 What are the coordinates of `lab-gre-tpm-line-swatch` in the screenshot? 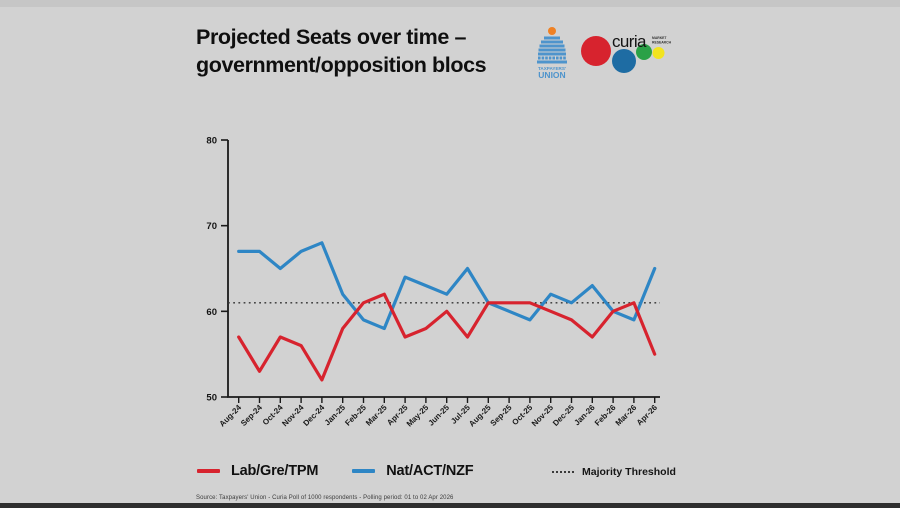 It's located at (208, 471).